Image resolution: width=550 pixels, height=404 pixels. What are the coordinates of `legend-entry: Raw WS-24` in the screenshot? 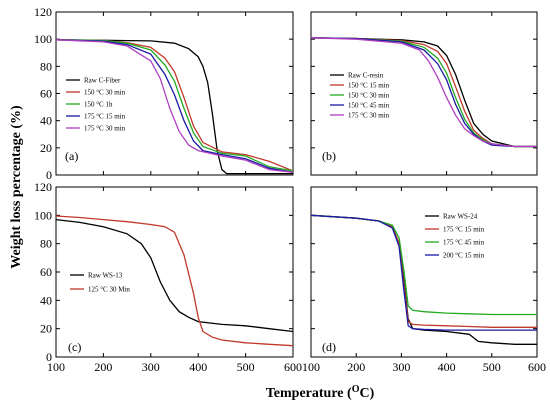 It's located at (460, 217).